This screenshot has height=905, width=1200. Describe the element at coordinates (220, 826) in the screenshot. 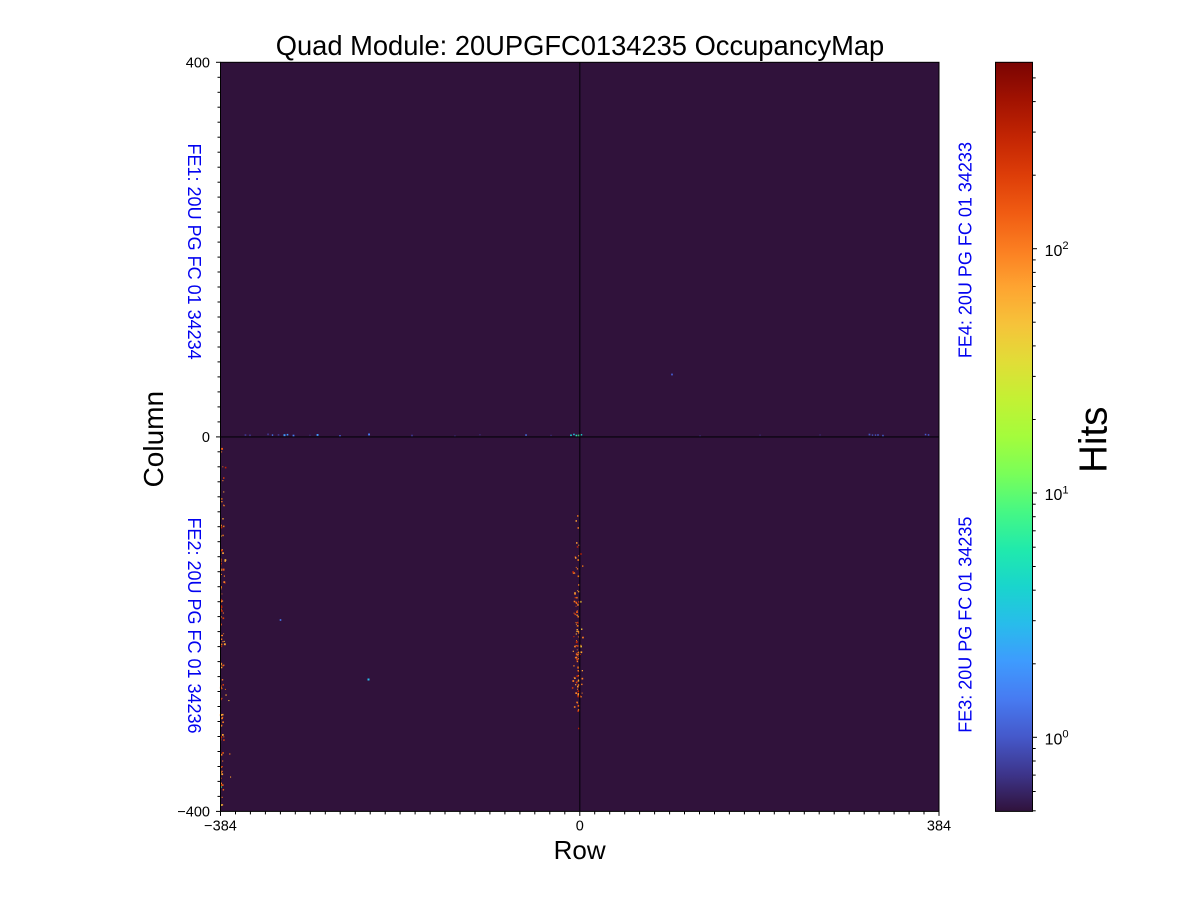

I see `svg-text: −384` at that location.